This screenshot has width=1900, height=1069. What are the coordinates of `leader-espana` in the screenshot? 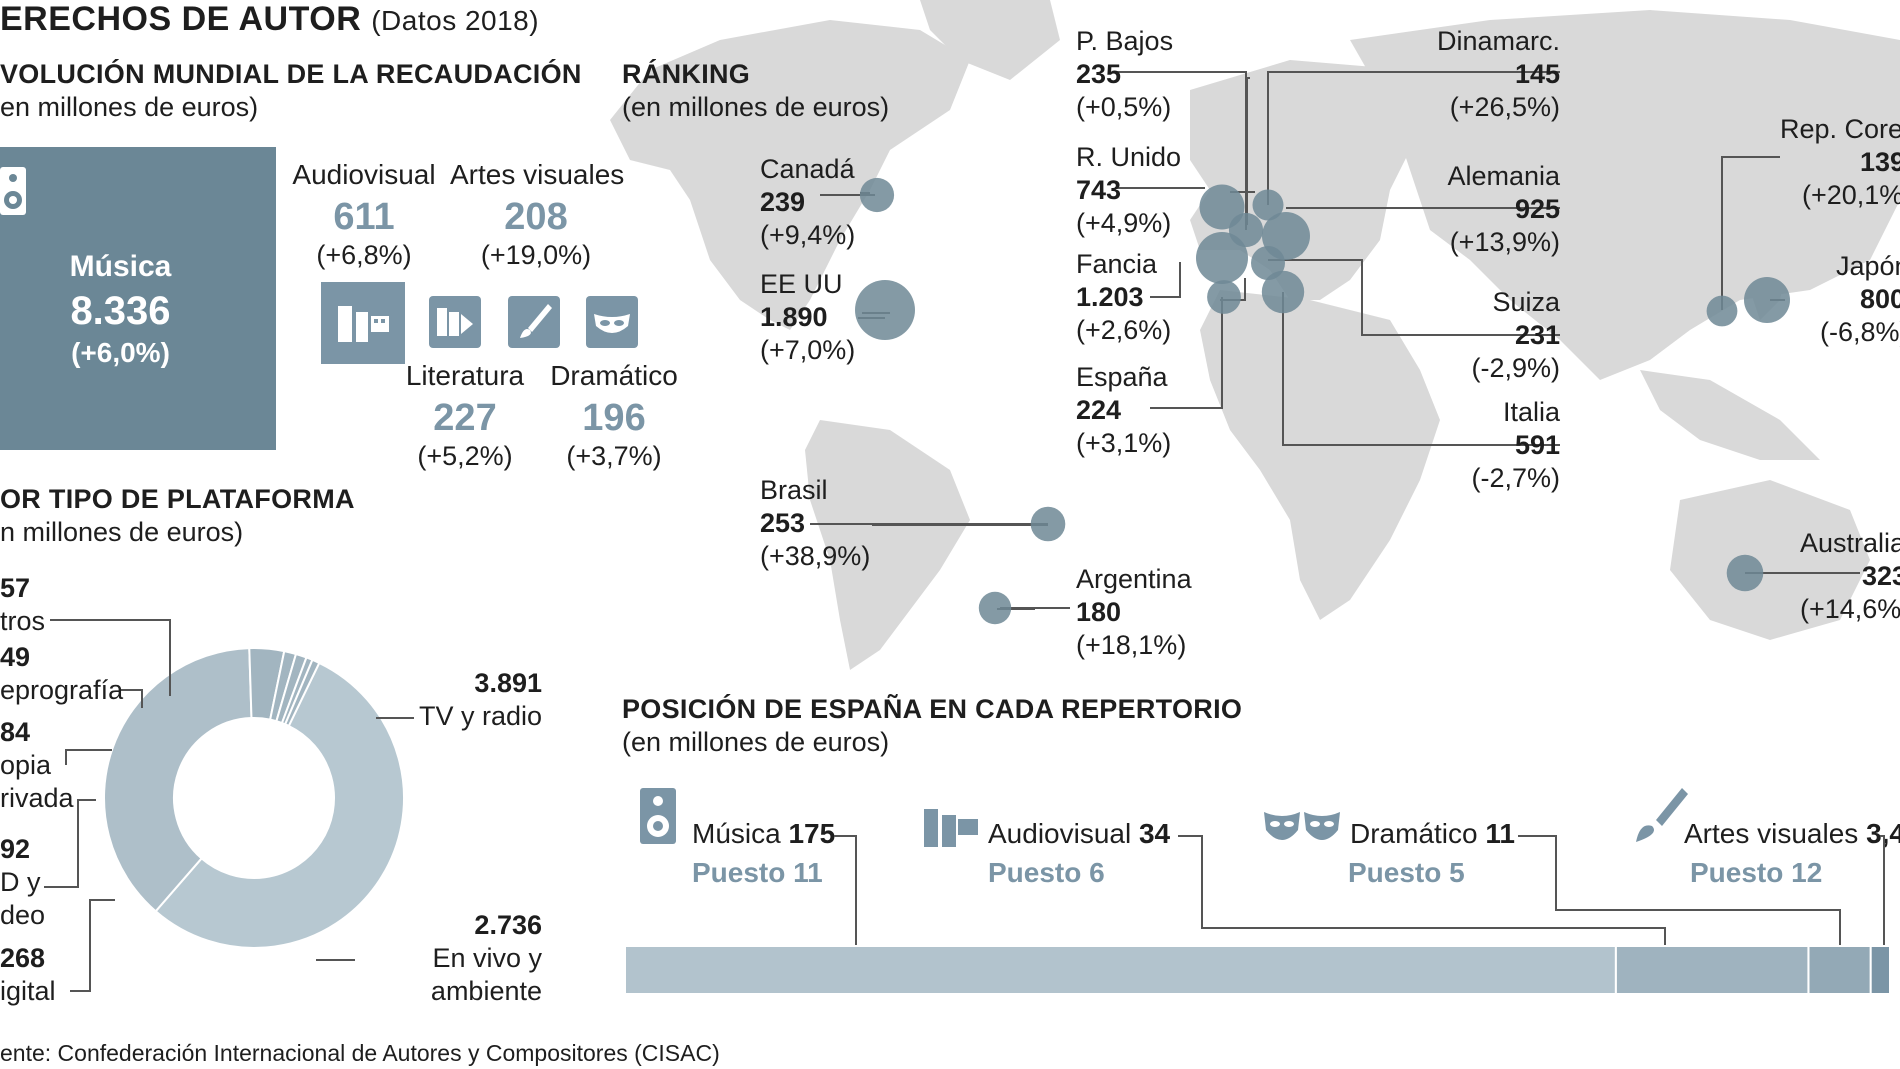 It's located at (1186, 353).